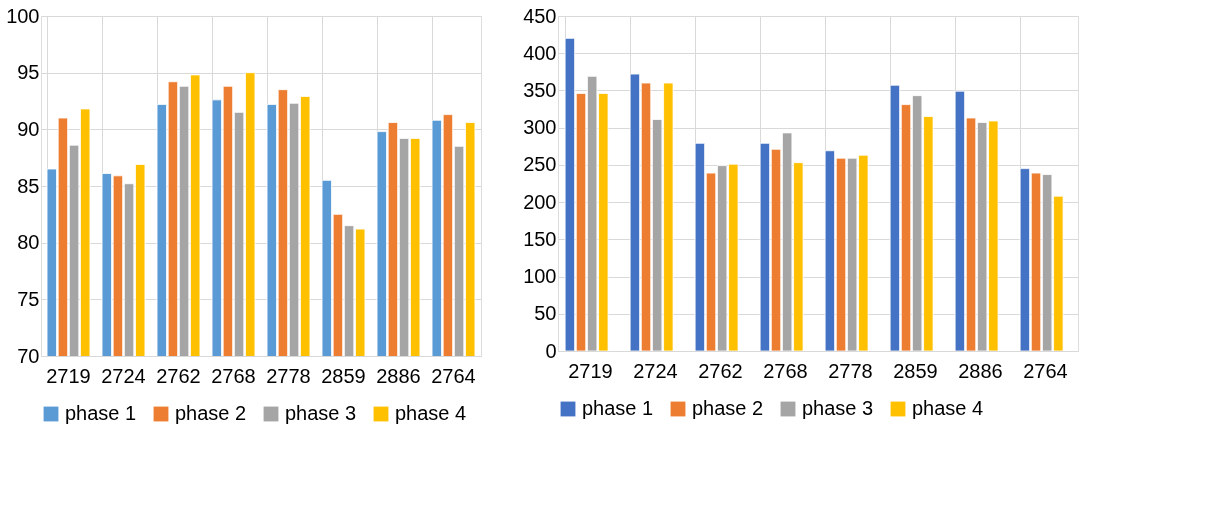 Image resolution: width=1220 pixels, height=513 pixels. Describe the element at coordinates (540, 89) in the screenshot. I see `y-tick-label: 350` at that location.